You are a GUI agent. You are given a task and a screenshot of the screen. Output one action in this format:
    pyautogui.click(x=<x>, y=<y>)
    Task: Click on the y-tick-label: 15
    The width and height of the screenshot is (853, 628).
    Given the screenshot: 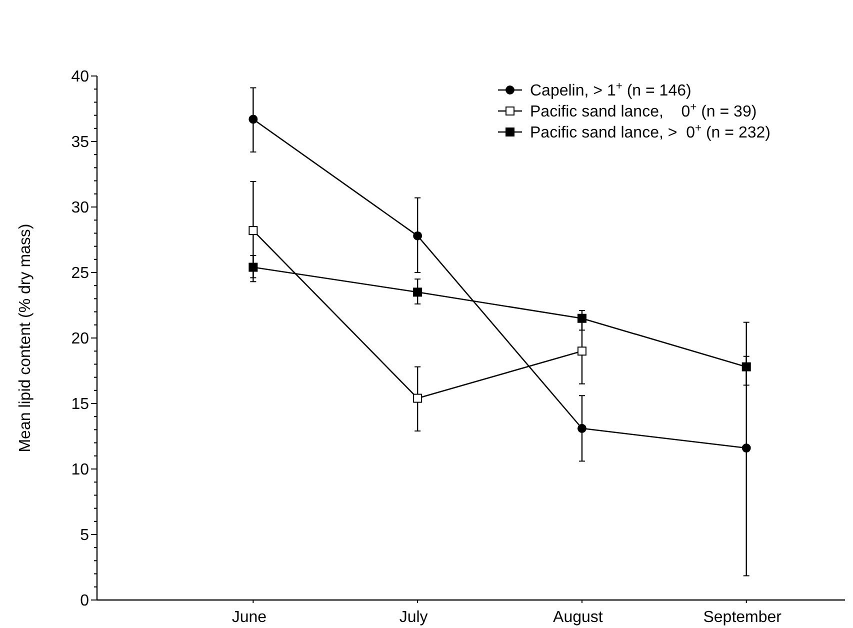 What is the action you would take?
    pyautogui.click(x=80, y=405)
    